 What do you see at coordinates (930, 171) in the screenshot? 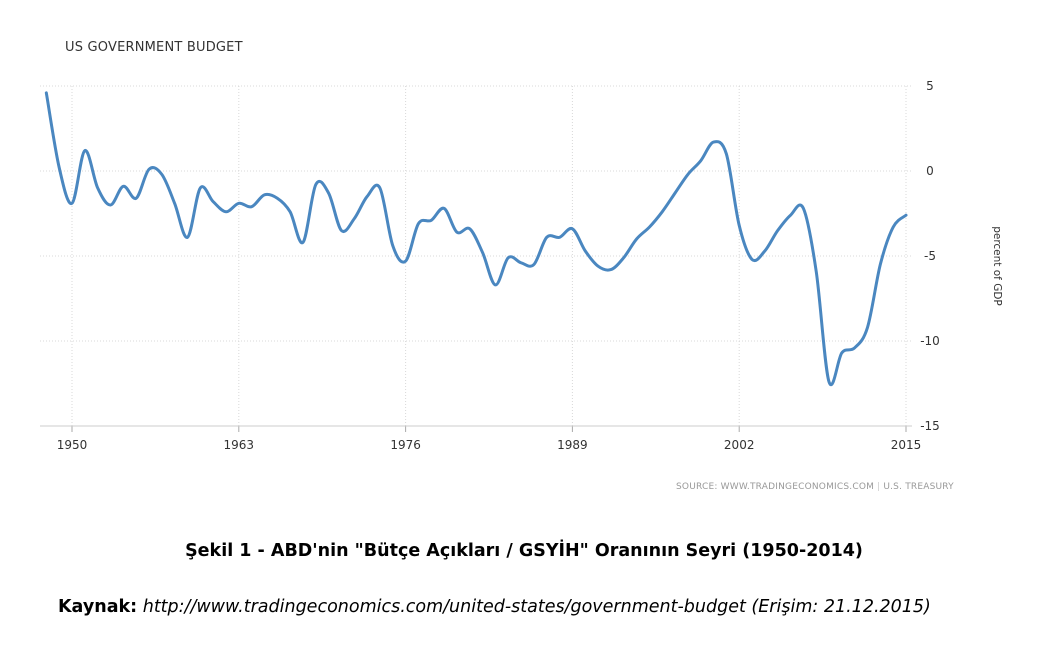
I see `y-tick-label: 0` at bounding box center [930, 171].